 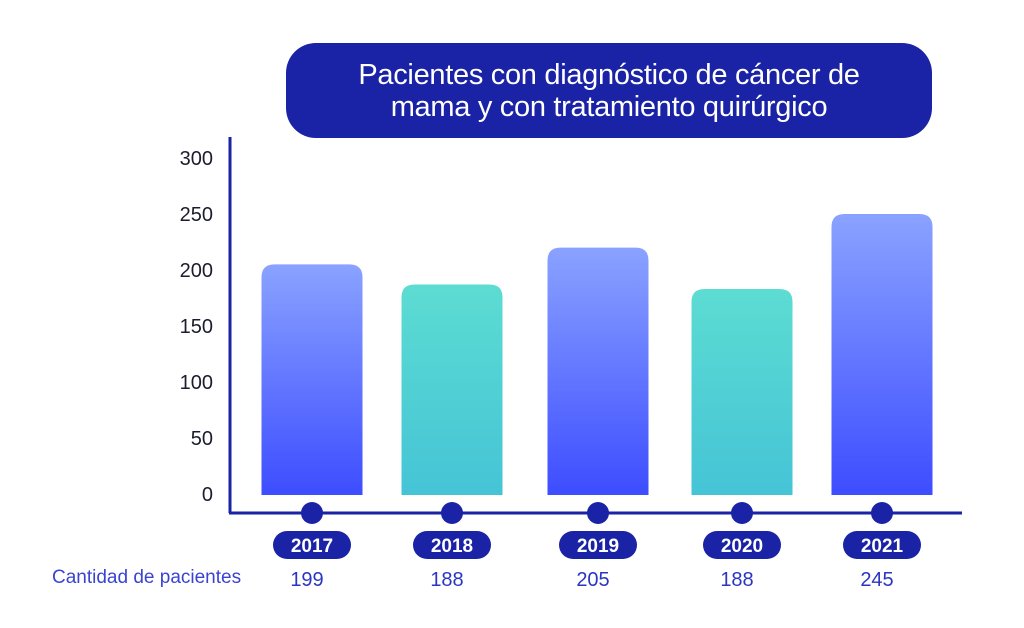 I want to click on x-marker-2021, so click(x=882, y=513).